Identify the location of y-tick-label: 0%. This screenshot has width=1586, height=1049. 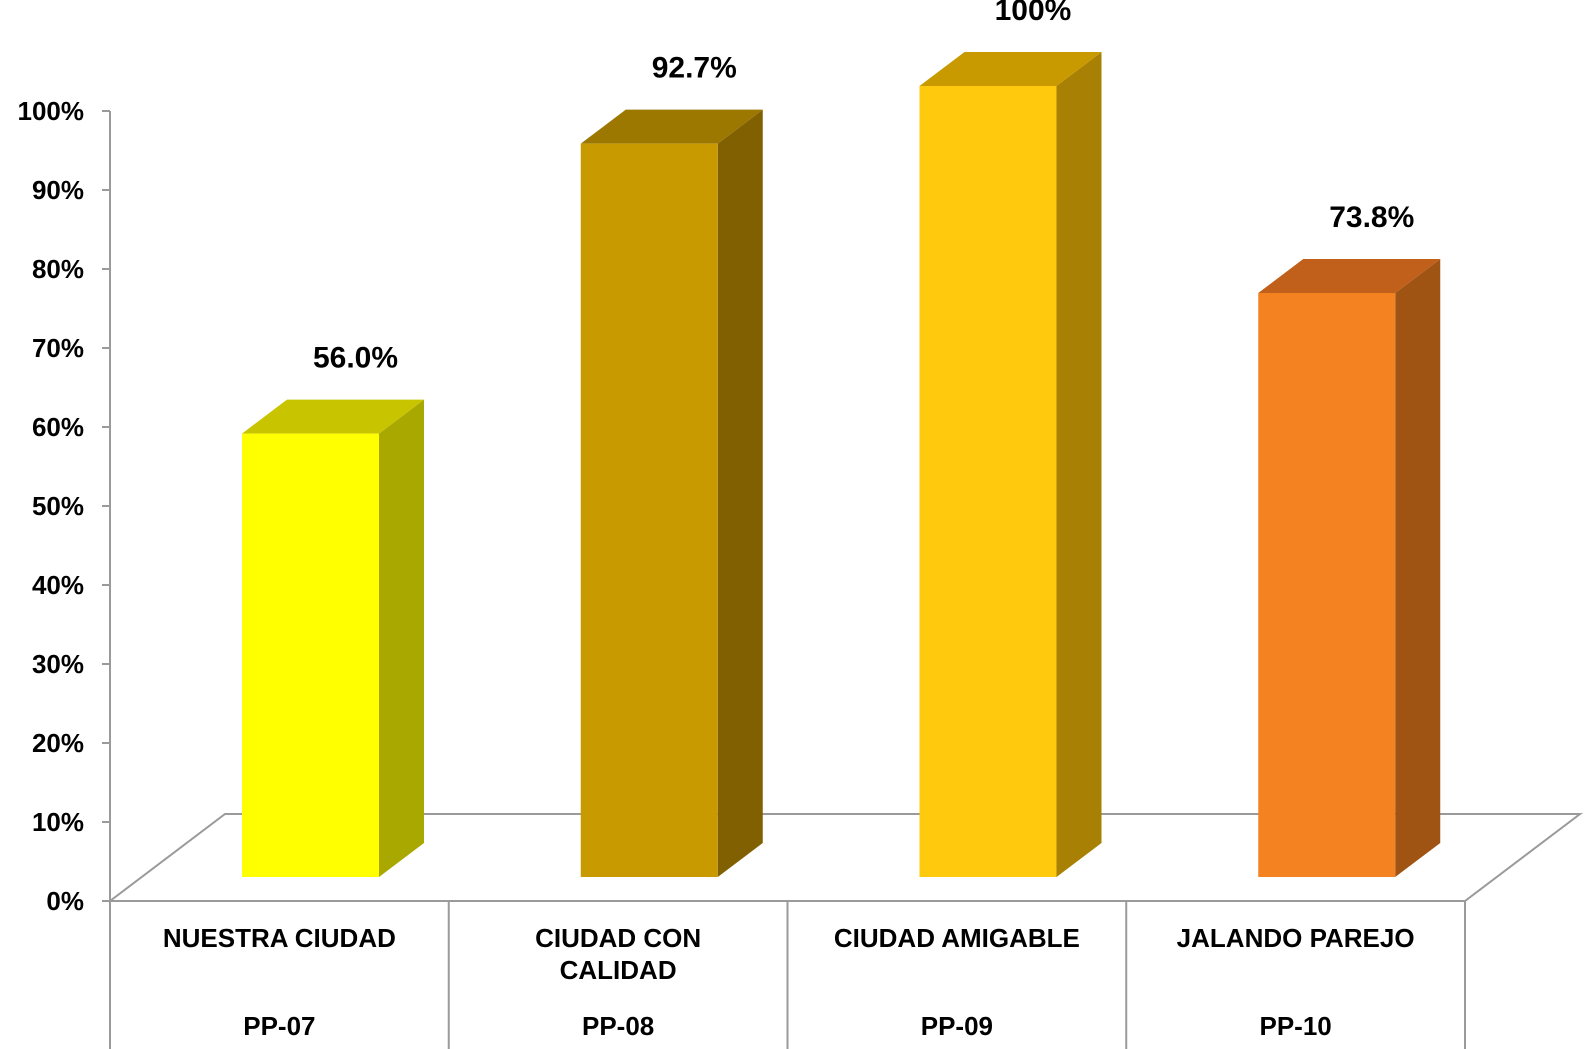
(65, 901).